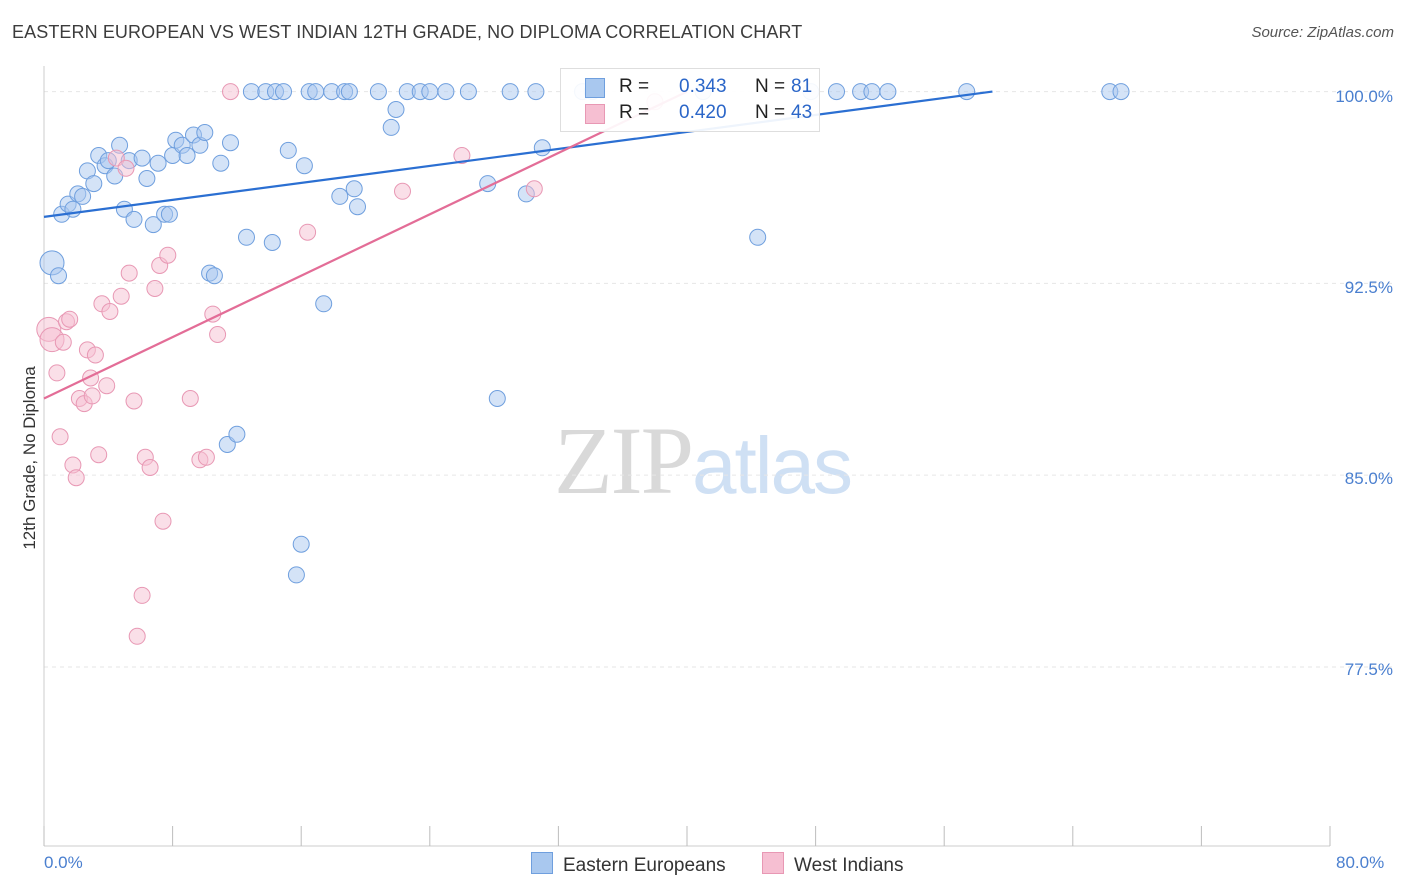 The width and height of the screenshot is (1406, 892). I want to click on y-axis-label: 12th Grade, No Diploma, so click(29, 458).